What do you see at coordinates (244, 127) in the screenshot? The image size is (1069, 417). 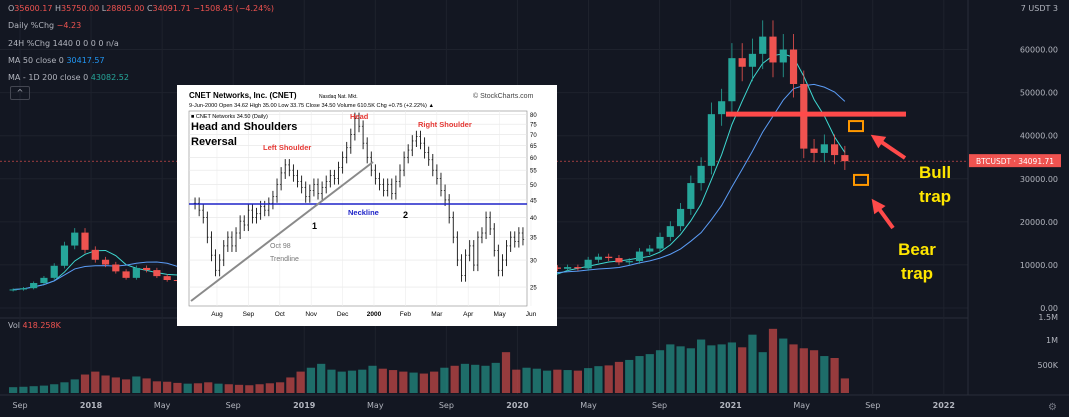 I see `inset-title-line1: Head and Shoulders` at bounding box center [244, 127].